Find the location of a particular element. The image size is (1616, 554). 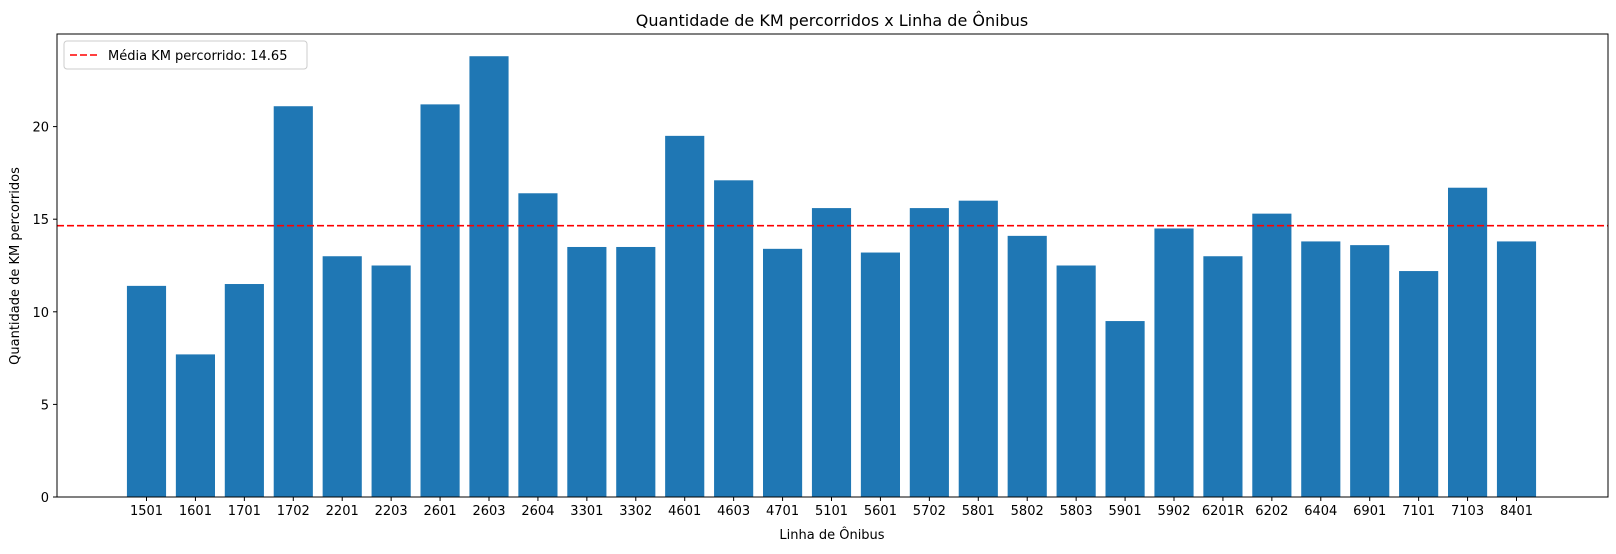

x-tick-label: 1601 is located at coordinates (195, 511).